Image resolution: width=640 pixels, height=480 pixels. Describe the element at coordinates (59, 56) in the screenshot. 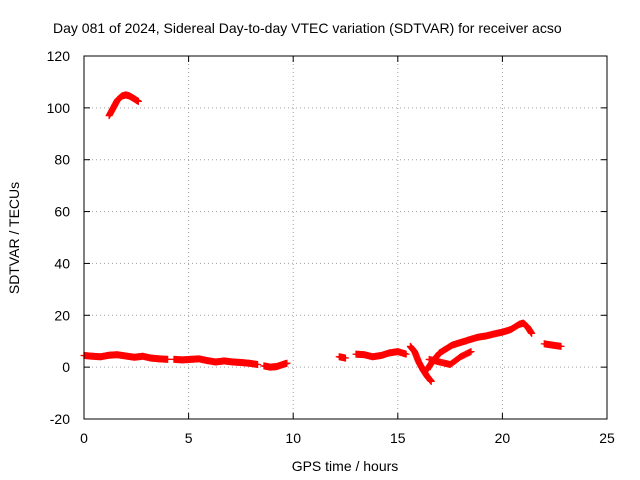

I see `y-tick-label: 120` at that location.